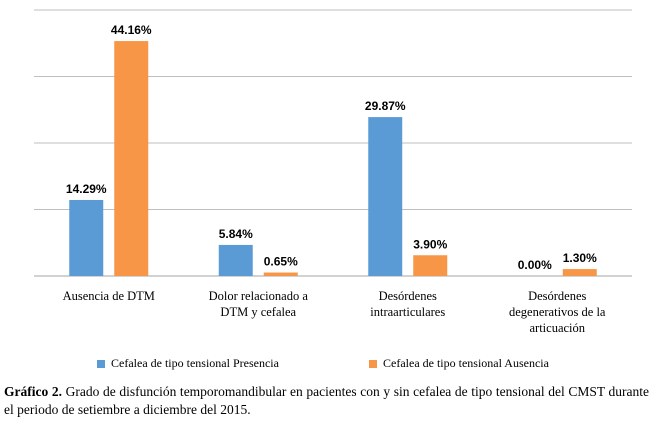 Image resolution: width=652 pixels, height=421 pixels. I want to click on category-label-0: Ausencia de DTM, so click(109, 296).